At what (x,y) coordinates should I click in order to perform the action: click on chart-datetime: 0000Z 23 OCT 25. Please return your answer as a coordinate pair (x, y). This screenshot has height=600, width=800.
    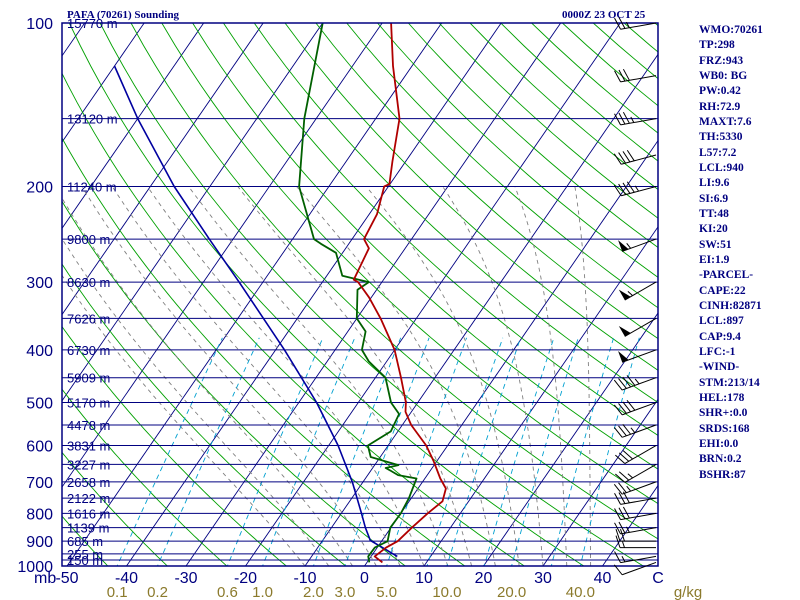
    Looking at the image, I should click on (604, 15).